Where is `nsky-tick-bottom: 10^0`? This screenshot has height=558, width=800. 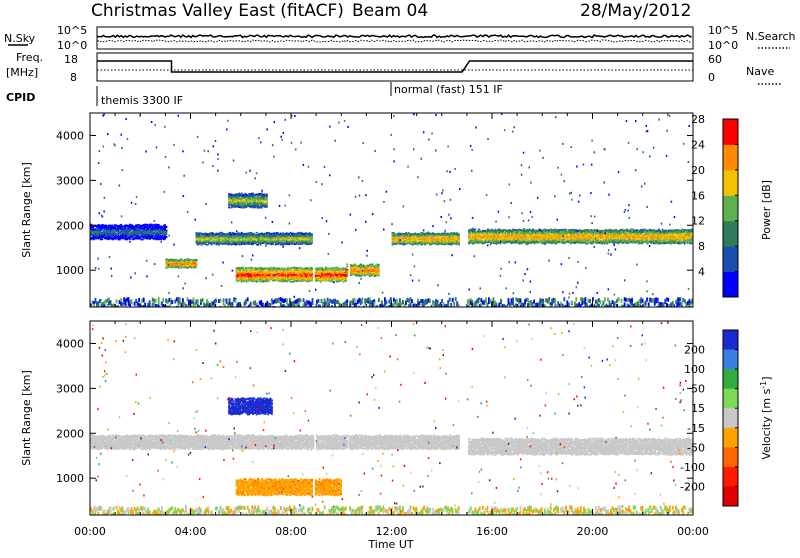 nsky-tick-bottom: 10^0 is located at coordinates (72, 45).